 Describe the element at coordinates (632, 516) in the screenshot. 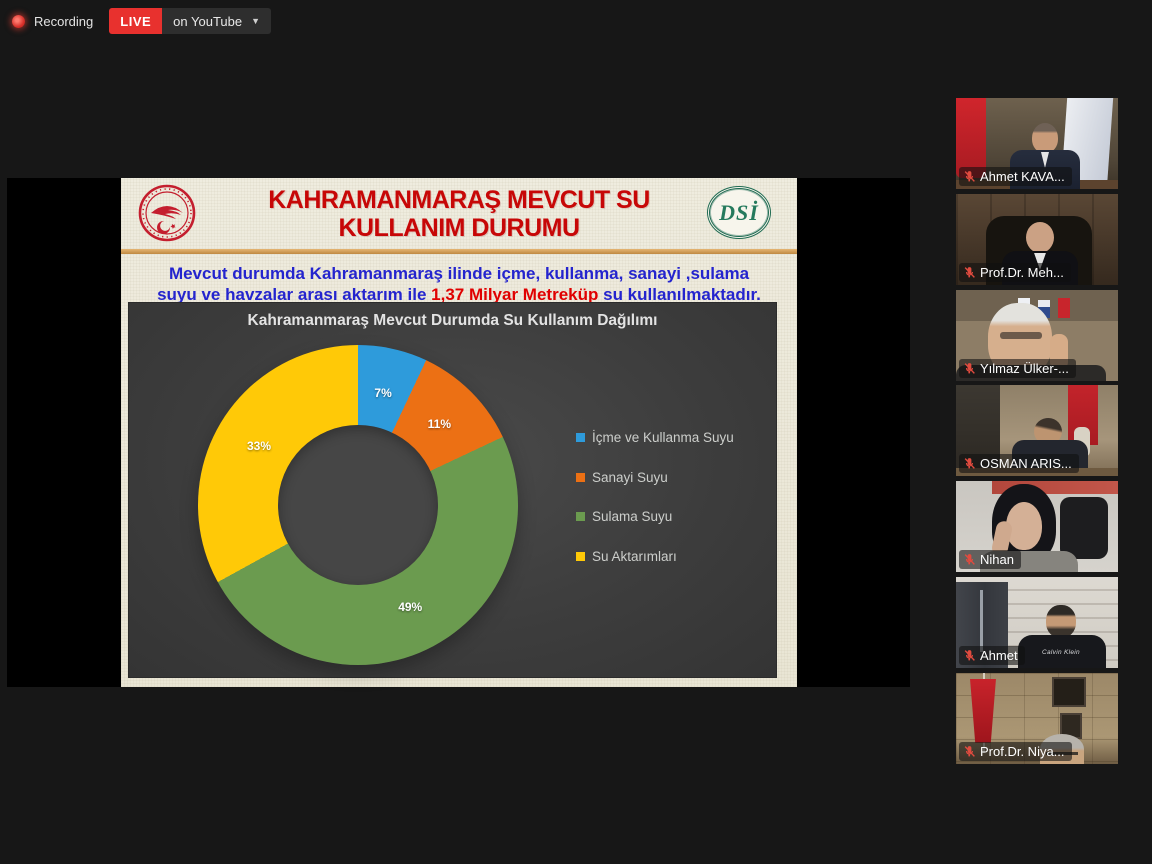

I see `legend-label: Sulama Suyu` at that location.